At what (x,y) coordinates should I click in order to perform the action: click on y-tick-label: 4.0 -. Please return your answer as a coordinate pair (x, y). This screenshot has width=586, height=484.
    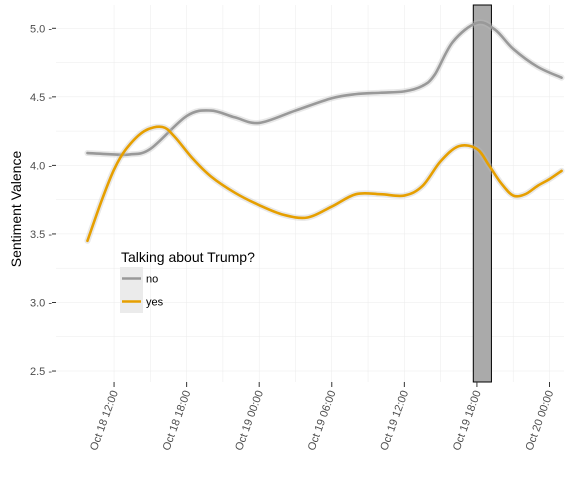
    Looking at the image, I should click on (41, 166).